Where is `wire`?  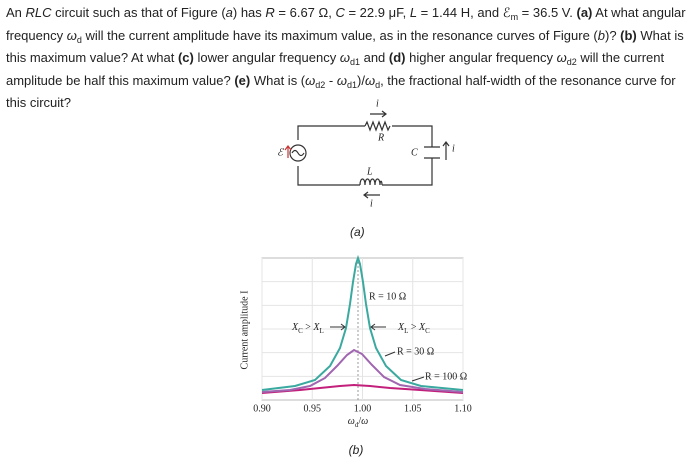
wire is located at coordinates (365, 155).